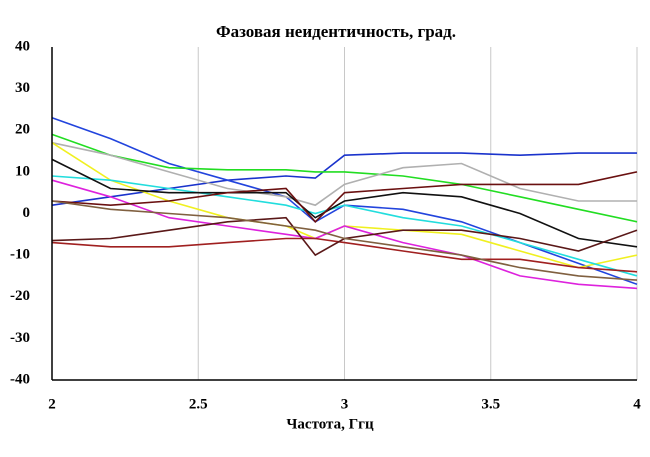 This screenshot has width=650, height=457. What do you see at coordinates (22, 171) in the screenshot?
I see `y-tick-label: 10` at bounding box center [22, 171].